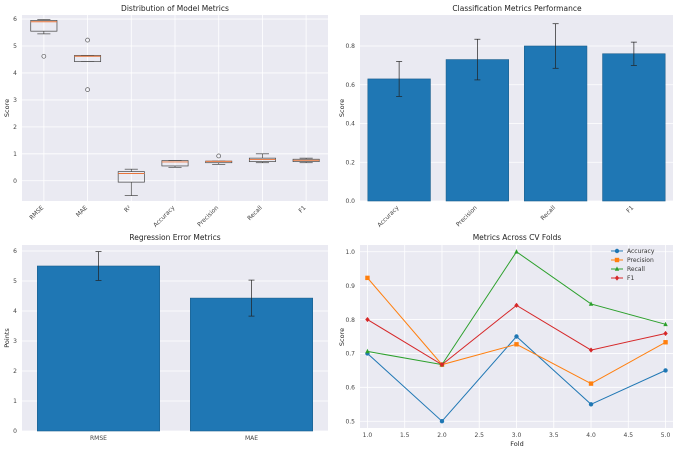 The width and height of the screenshot is (680, 451). I want to click on y-tick-label: 1.0, so click(350, 252).